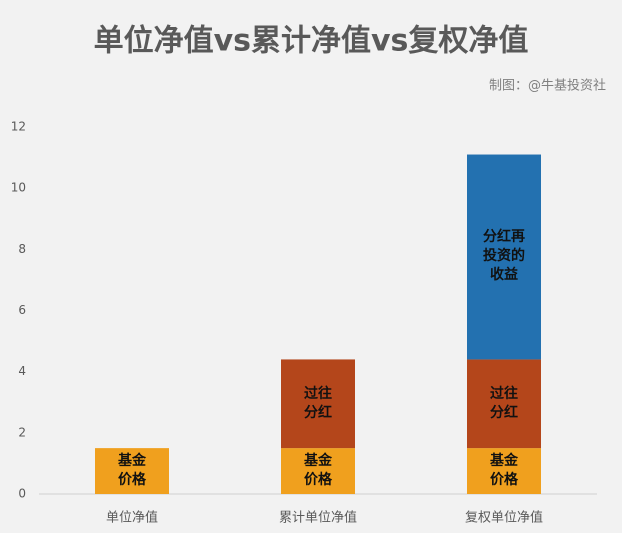 This screenshot has width=622, height=533. I want to click on x-tick-label: 单位净值, so click(132, 518).